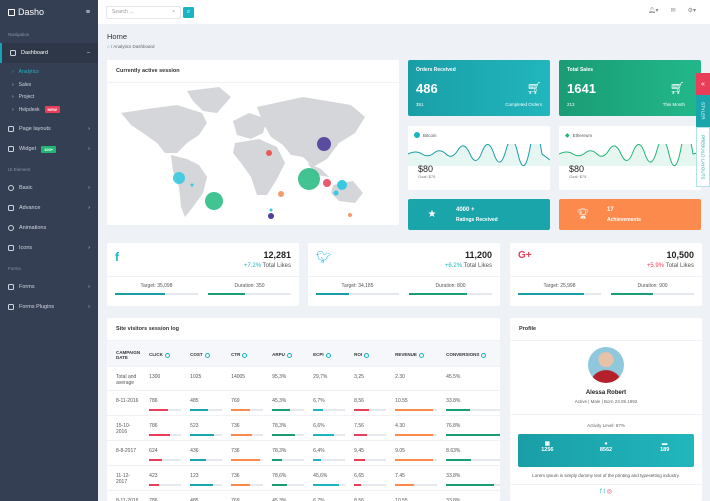 This screenshot has width=710, height=501. Describe the element at coordinates (679, 266) in the screenshot. I see `label: Total Likes` at that location.